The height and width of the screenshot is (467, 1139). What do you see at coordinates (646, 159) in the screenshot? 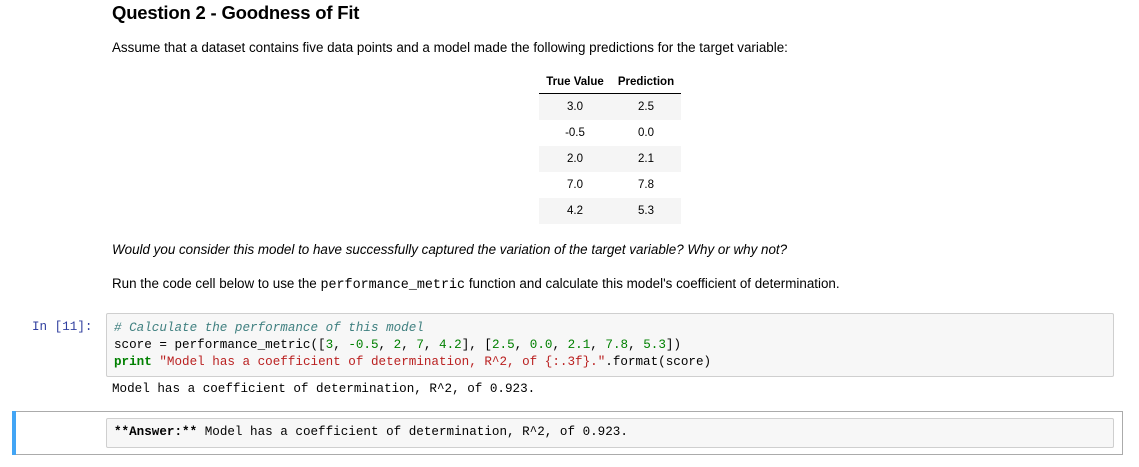
I see `cell-pred: 2.1` at bounding box center [646, 159].